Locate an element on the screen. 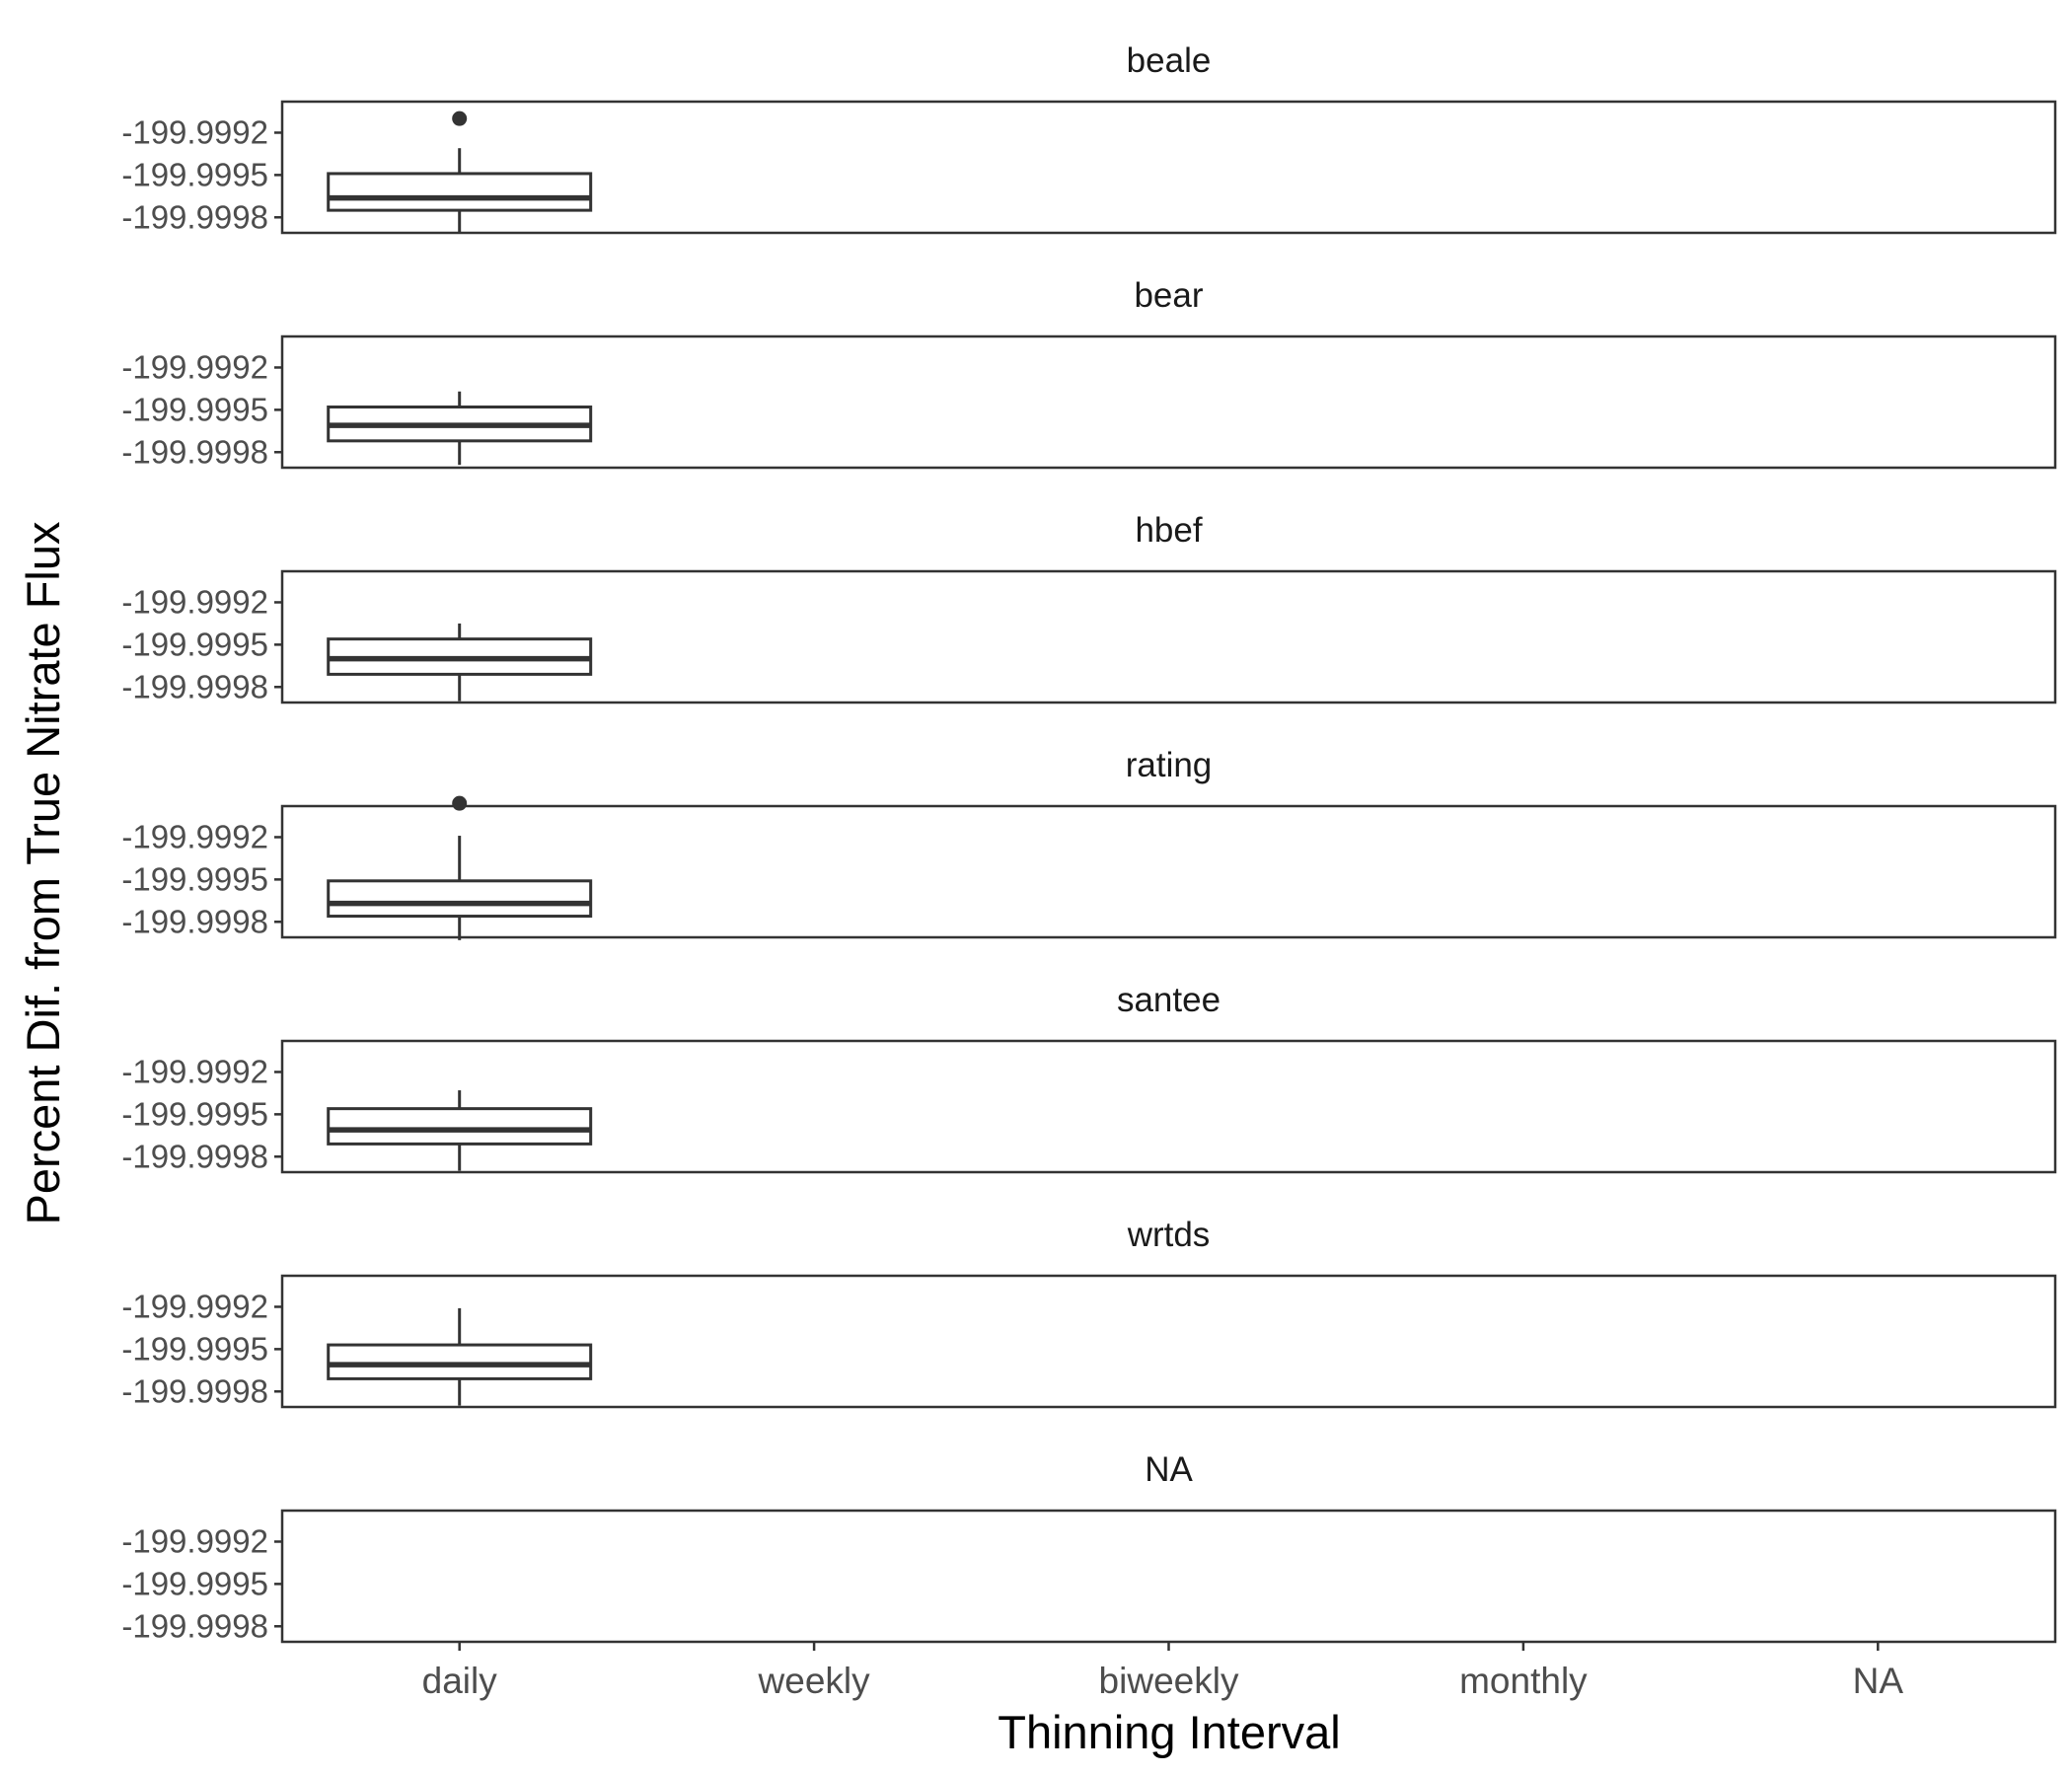 The height and width of the screenshot is (1776, 2072). facet-panel-santee: santee -199.9992 -199.9995 -199.9998 is located at coordinates (1089, 1077).